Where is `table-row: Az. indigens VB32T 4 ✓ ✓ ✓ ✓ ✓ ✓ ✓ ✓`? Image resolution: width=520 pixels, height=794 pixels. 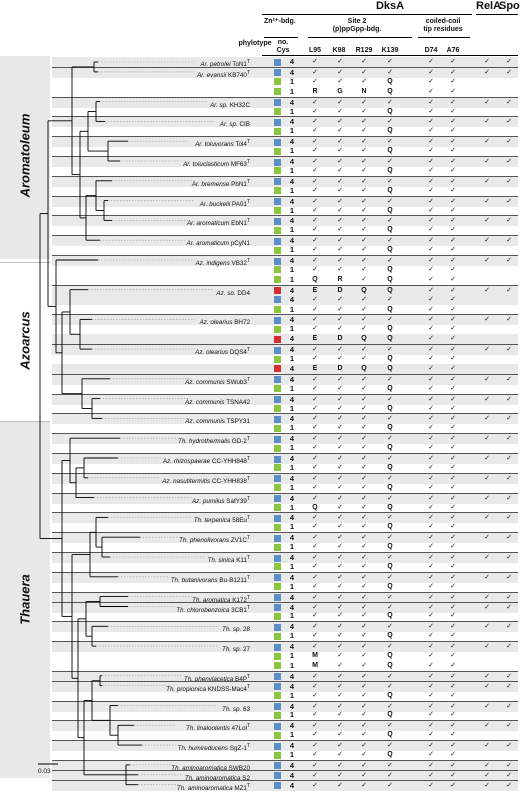
table-row: Az. indigens VB32T 4 ✓ ✓ ✓ ✓ ✓ ✓ ✓ ✓ is located at coordinates (285, 262).